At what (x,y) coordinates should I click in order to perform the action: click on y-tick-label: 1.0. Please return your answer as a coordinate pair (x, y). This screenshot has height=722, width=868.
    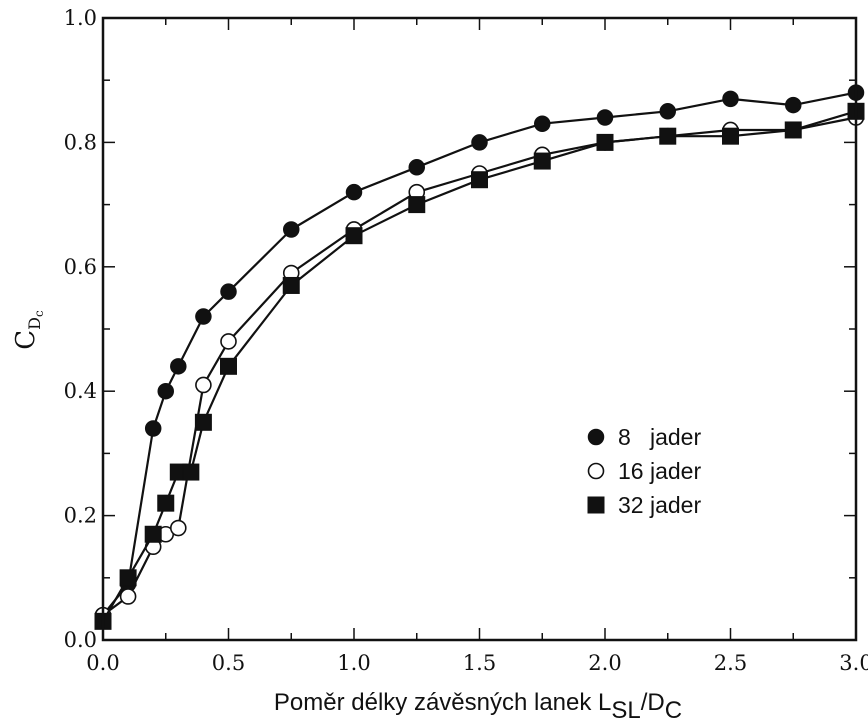
    Looking at the image, I should click on (80, 18).